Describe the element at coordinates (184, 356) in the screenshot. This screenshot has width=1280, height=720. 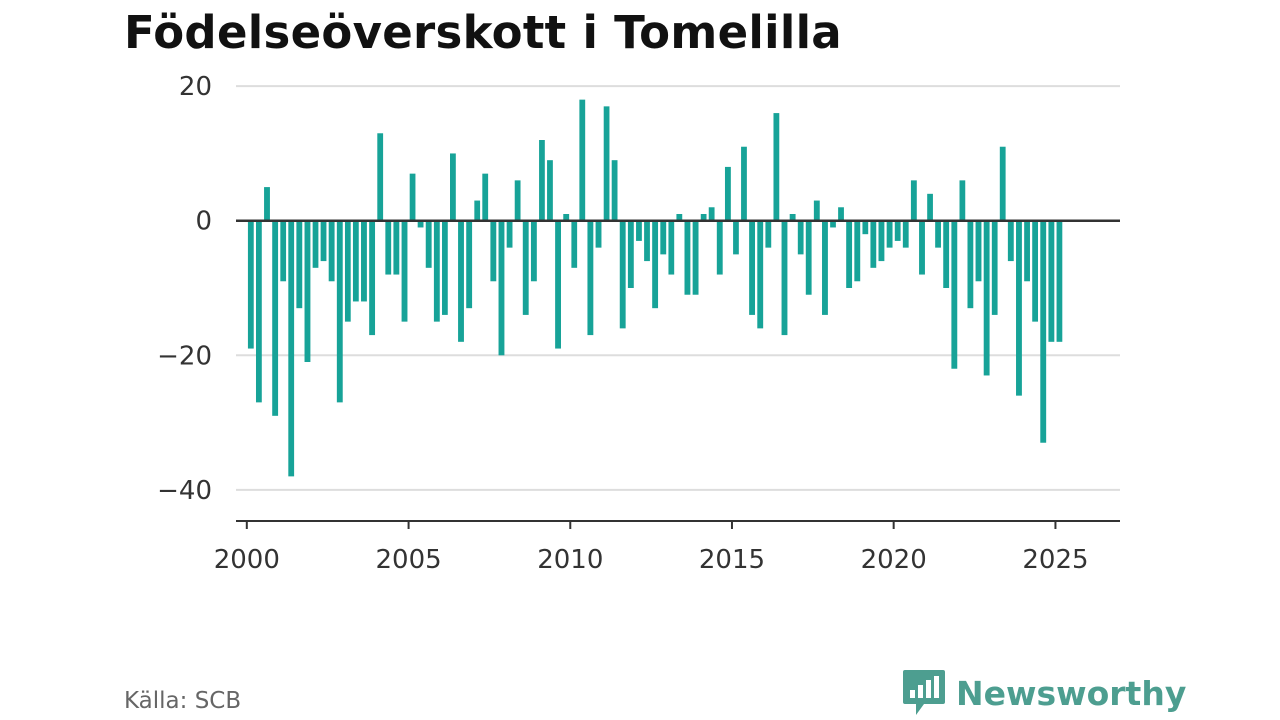
I see `y-tick-label: −20` at that location.